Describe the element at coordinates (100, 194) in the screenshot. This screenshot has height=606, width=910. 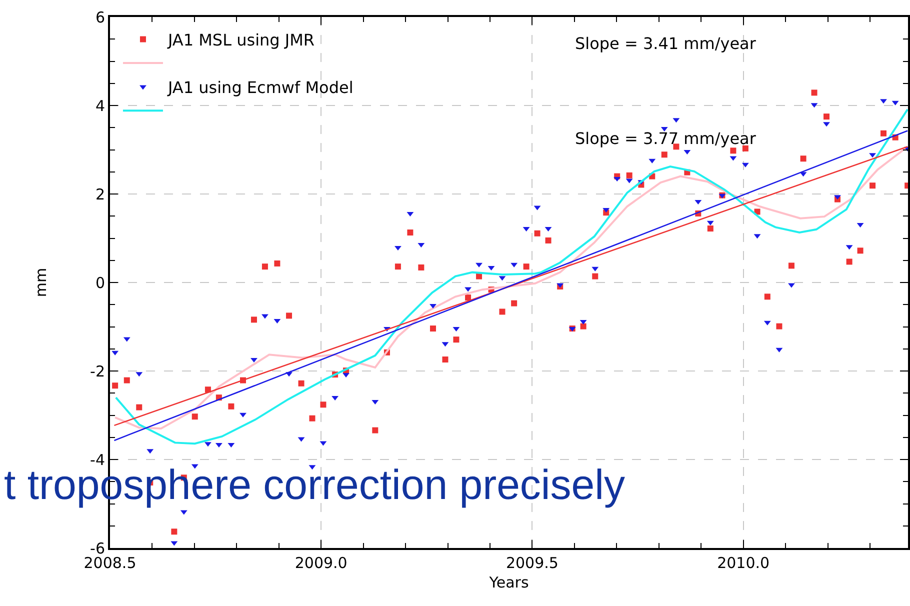
I see `y-tick-label: 2` at that location.